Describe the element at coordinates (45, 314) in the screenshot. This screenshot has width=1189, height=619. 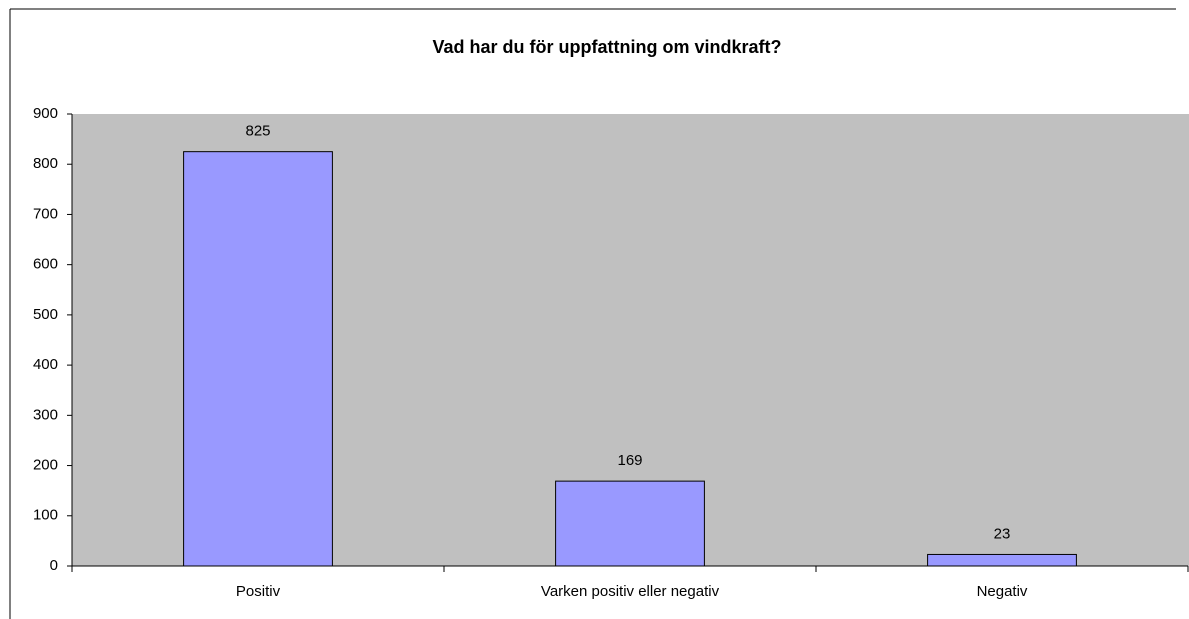
I see `y-tick-label: 500` at that location.